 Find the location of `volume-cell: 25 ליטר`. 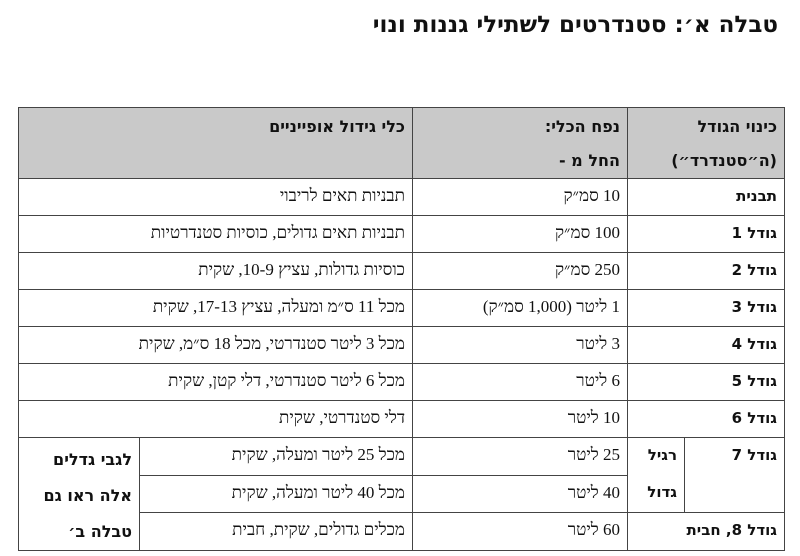

volume-cell: 25 ליטר is located at coordinates (520, 456).